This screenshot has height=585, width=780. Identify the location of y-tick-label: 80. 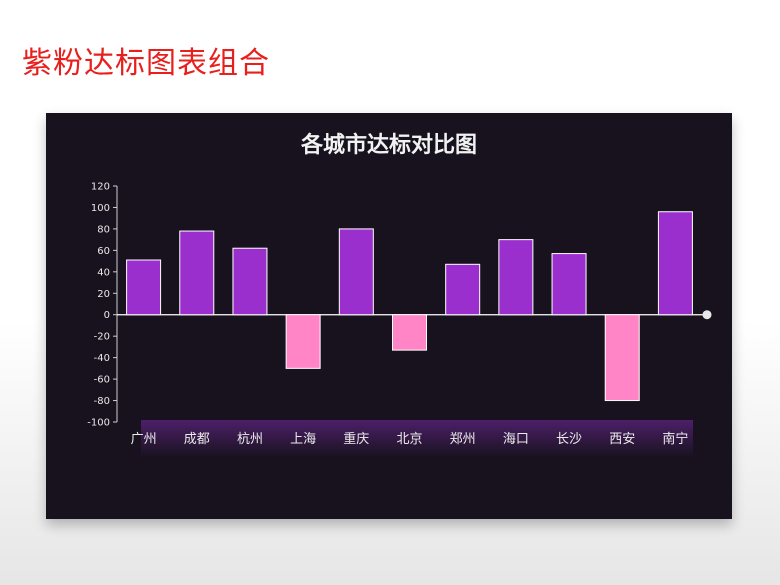
(103, 229).